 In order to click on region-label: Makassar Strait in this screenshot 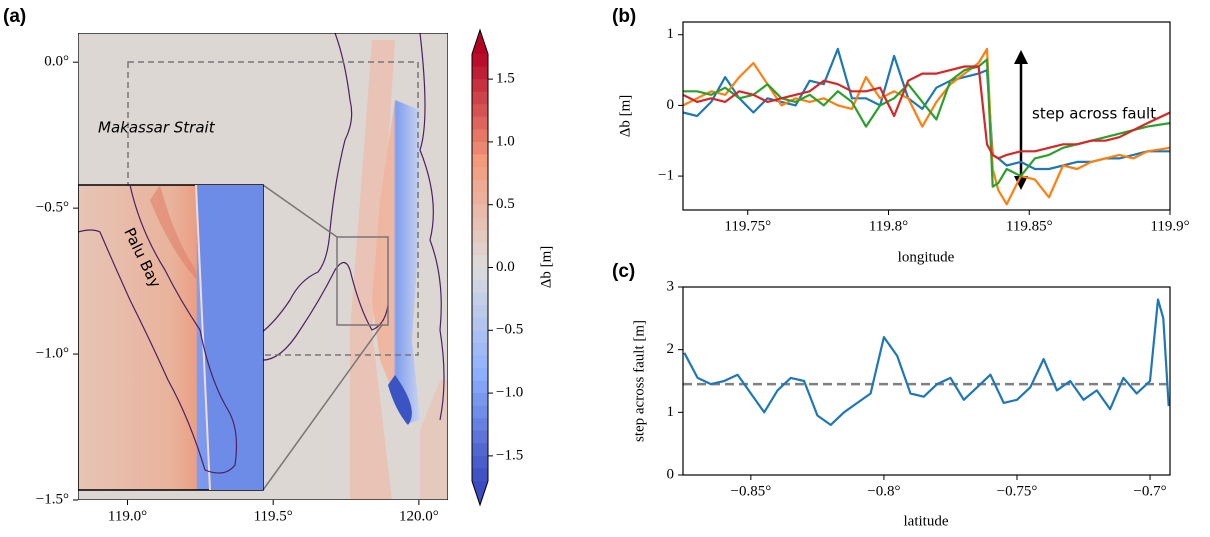, I will do `click(157, 128)`.